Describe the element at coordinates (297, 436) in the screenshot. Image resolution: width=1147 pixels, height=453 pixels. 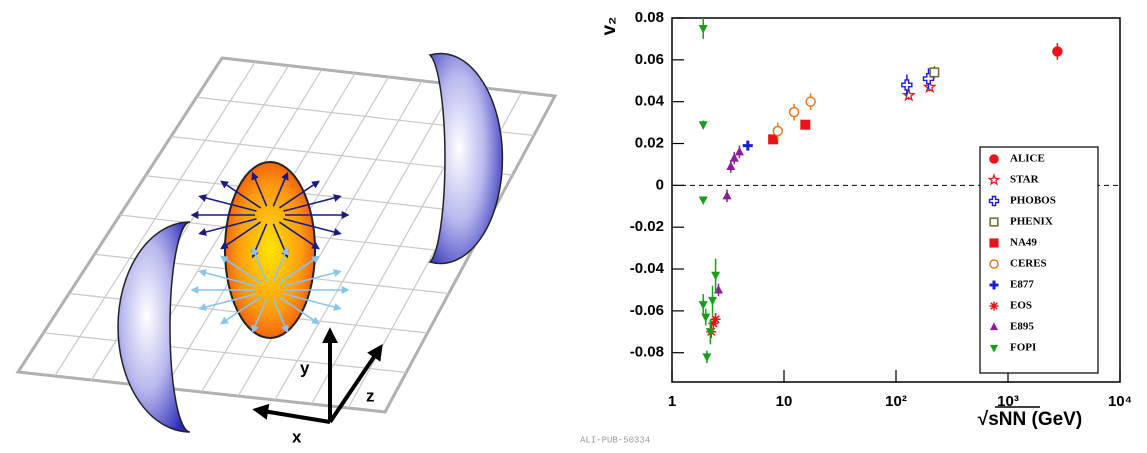
I see `axis-label-x: x` at that location.